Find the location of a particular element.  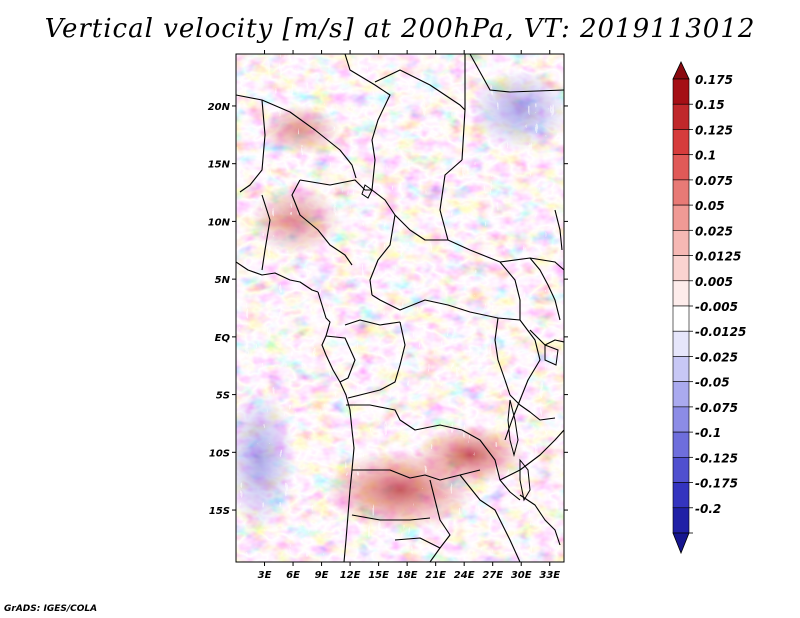

colorbar-label: 0.075 is located at coordinates (714, 181).